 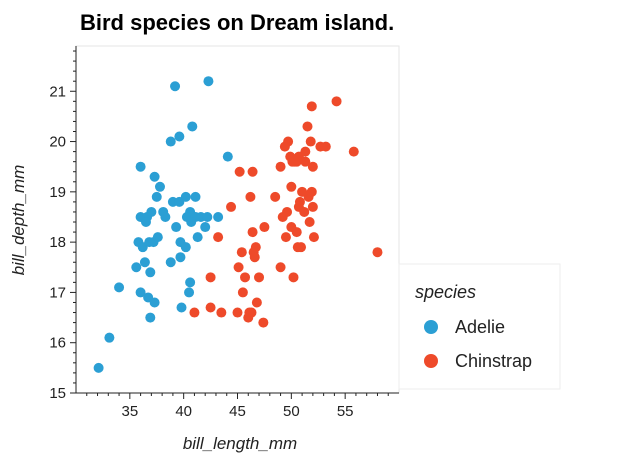 What do you see at coordinates (57, 343) in the screenshot?
I see `y-tick-label: 16` at bounding box center [57, 343].